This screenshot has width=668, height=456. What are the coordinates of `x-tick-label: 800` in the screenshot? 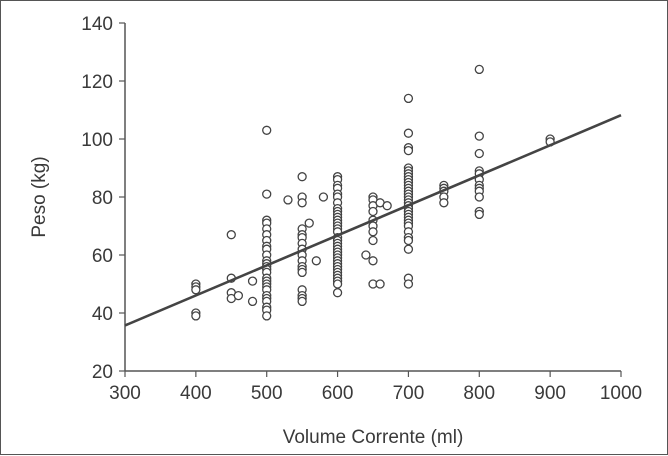 It's located at (479, 393).